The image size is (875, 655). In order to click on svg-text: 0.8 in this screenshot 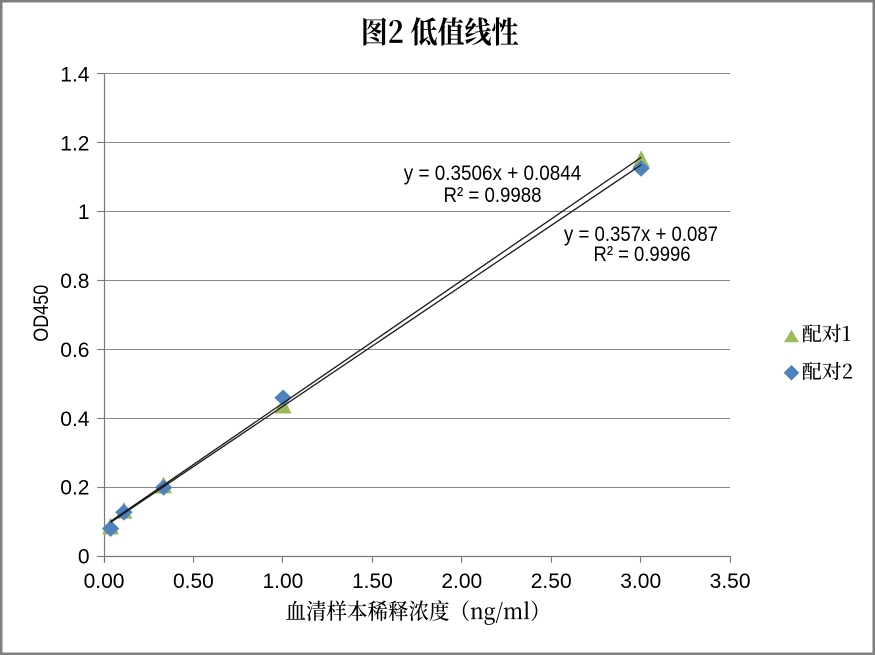, I will do `click(74, 281)`.